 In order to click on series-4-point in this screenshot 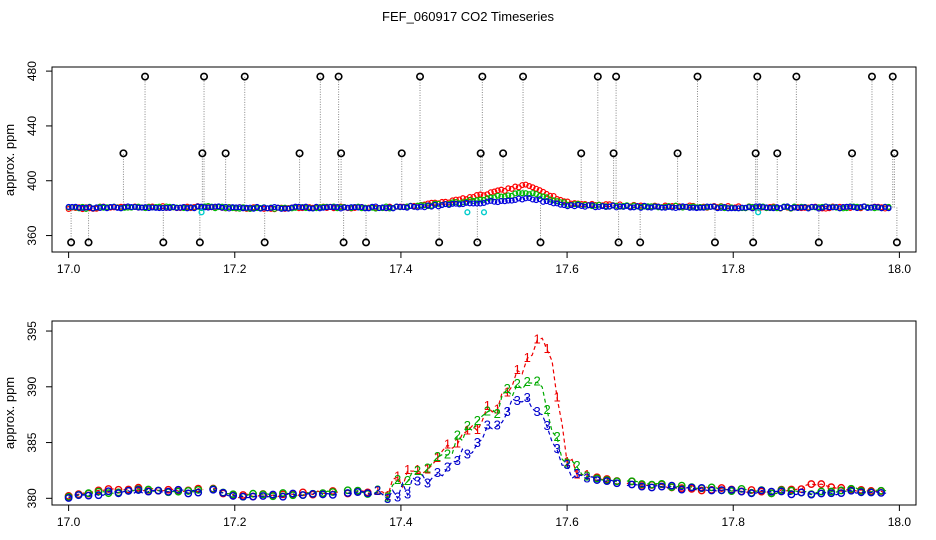, I will do `click(467, 212)`.